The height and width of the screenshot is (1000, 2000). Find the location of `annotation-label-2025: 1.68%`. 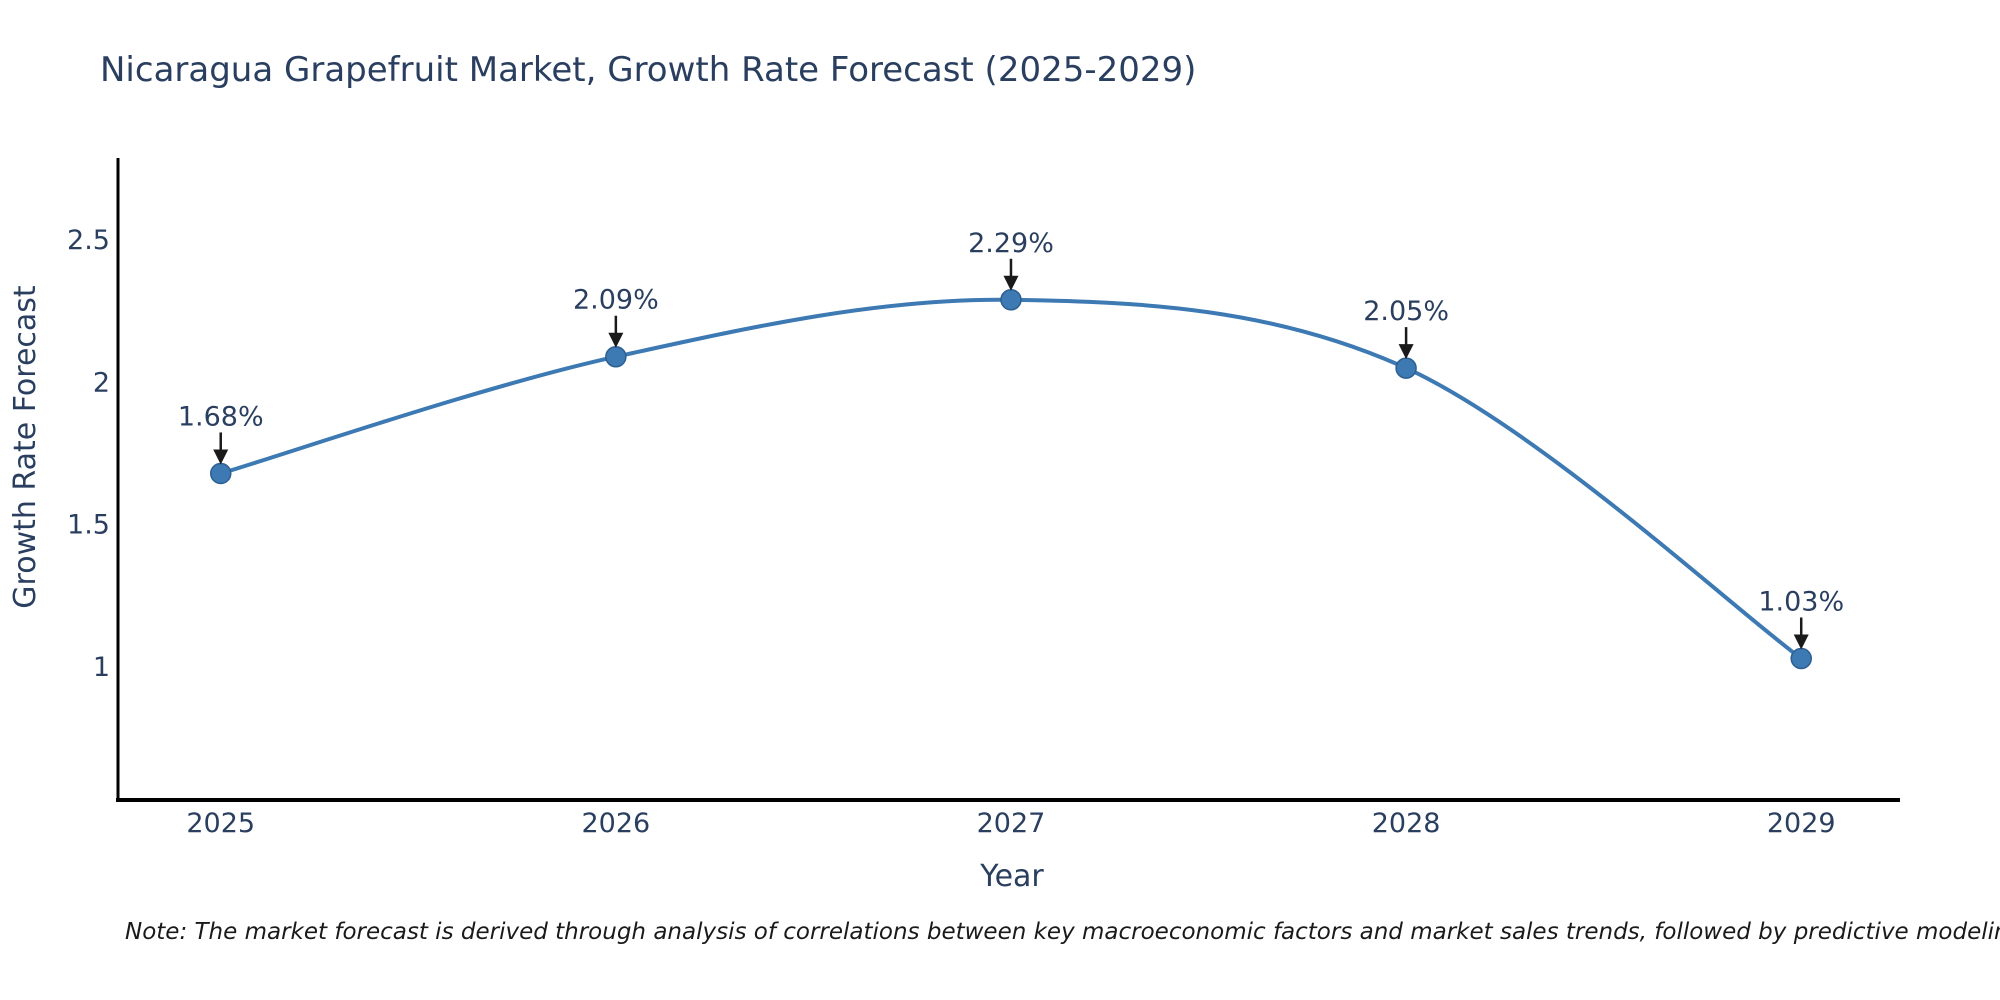

annotation-label-2025: 1.68% is located at coordinates (221, 416).